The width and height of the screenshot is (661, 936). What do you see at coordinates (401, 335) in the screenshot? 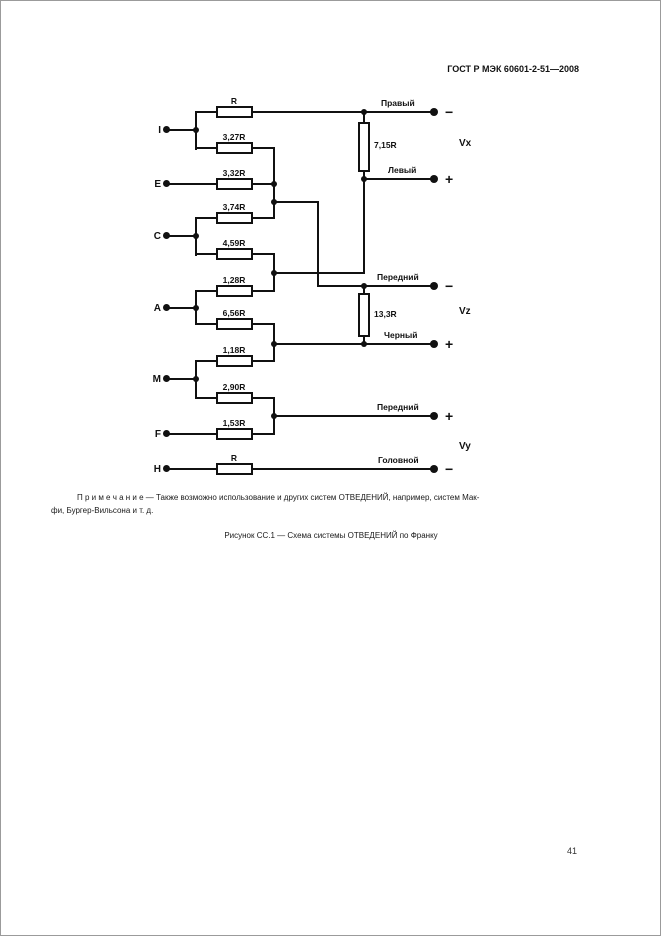
I see `terminal-label-black: Черный` at bounding box center [401, 335].